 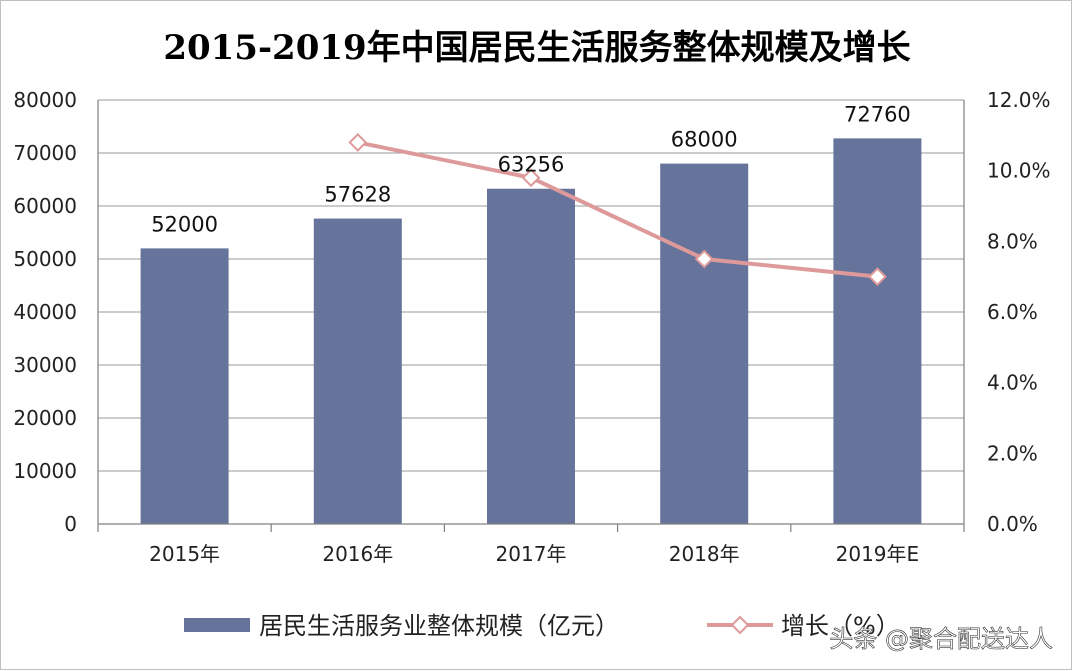 I want to click on y-left-tick-label: 60000, so click(x=45, y=206).